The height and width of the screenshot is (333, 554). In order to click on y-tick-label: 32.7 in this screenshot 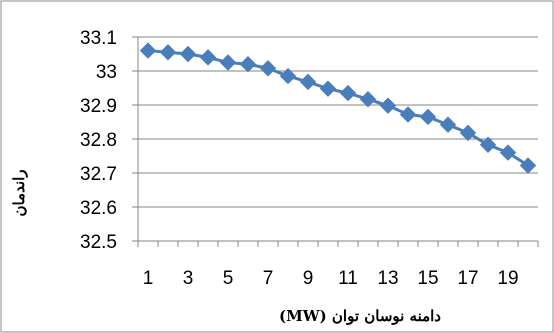, I will do `click(98, 174)`.